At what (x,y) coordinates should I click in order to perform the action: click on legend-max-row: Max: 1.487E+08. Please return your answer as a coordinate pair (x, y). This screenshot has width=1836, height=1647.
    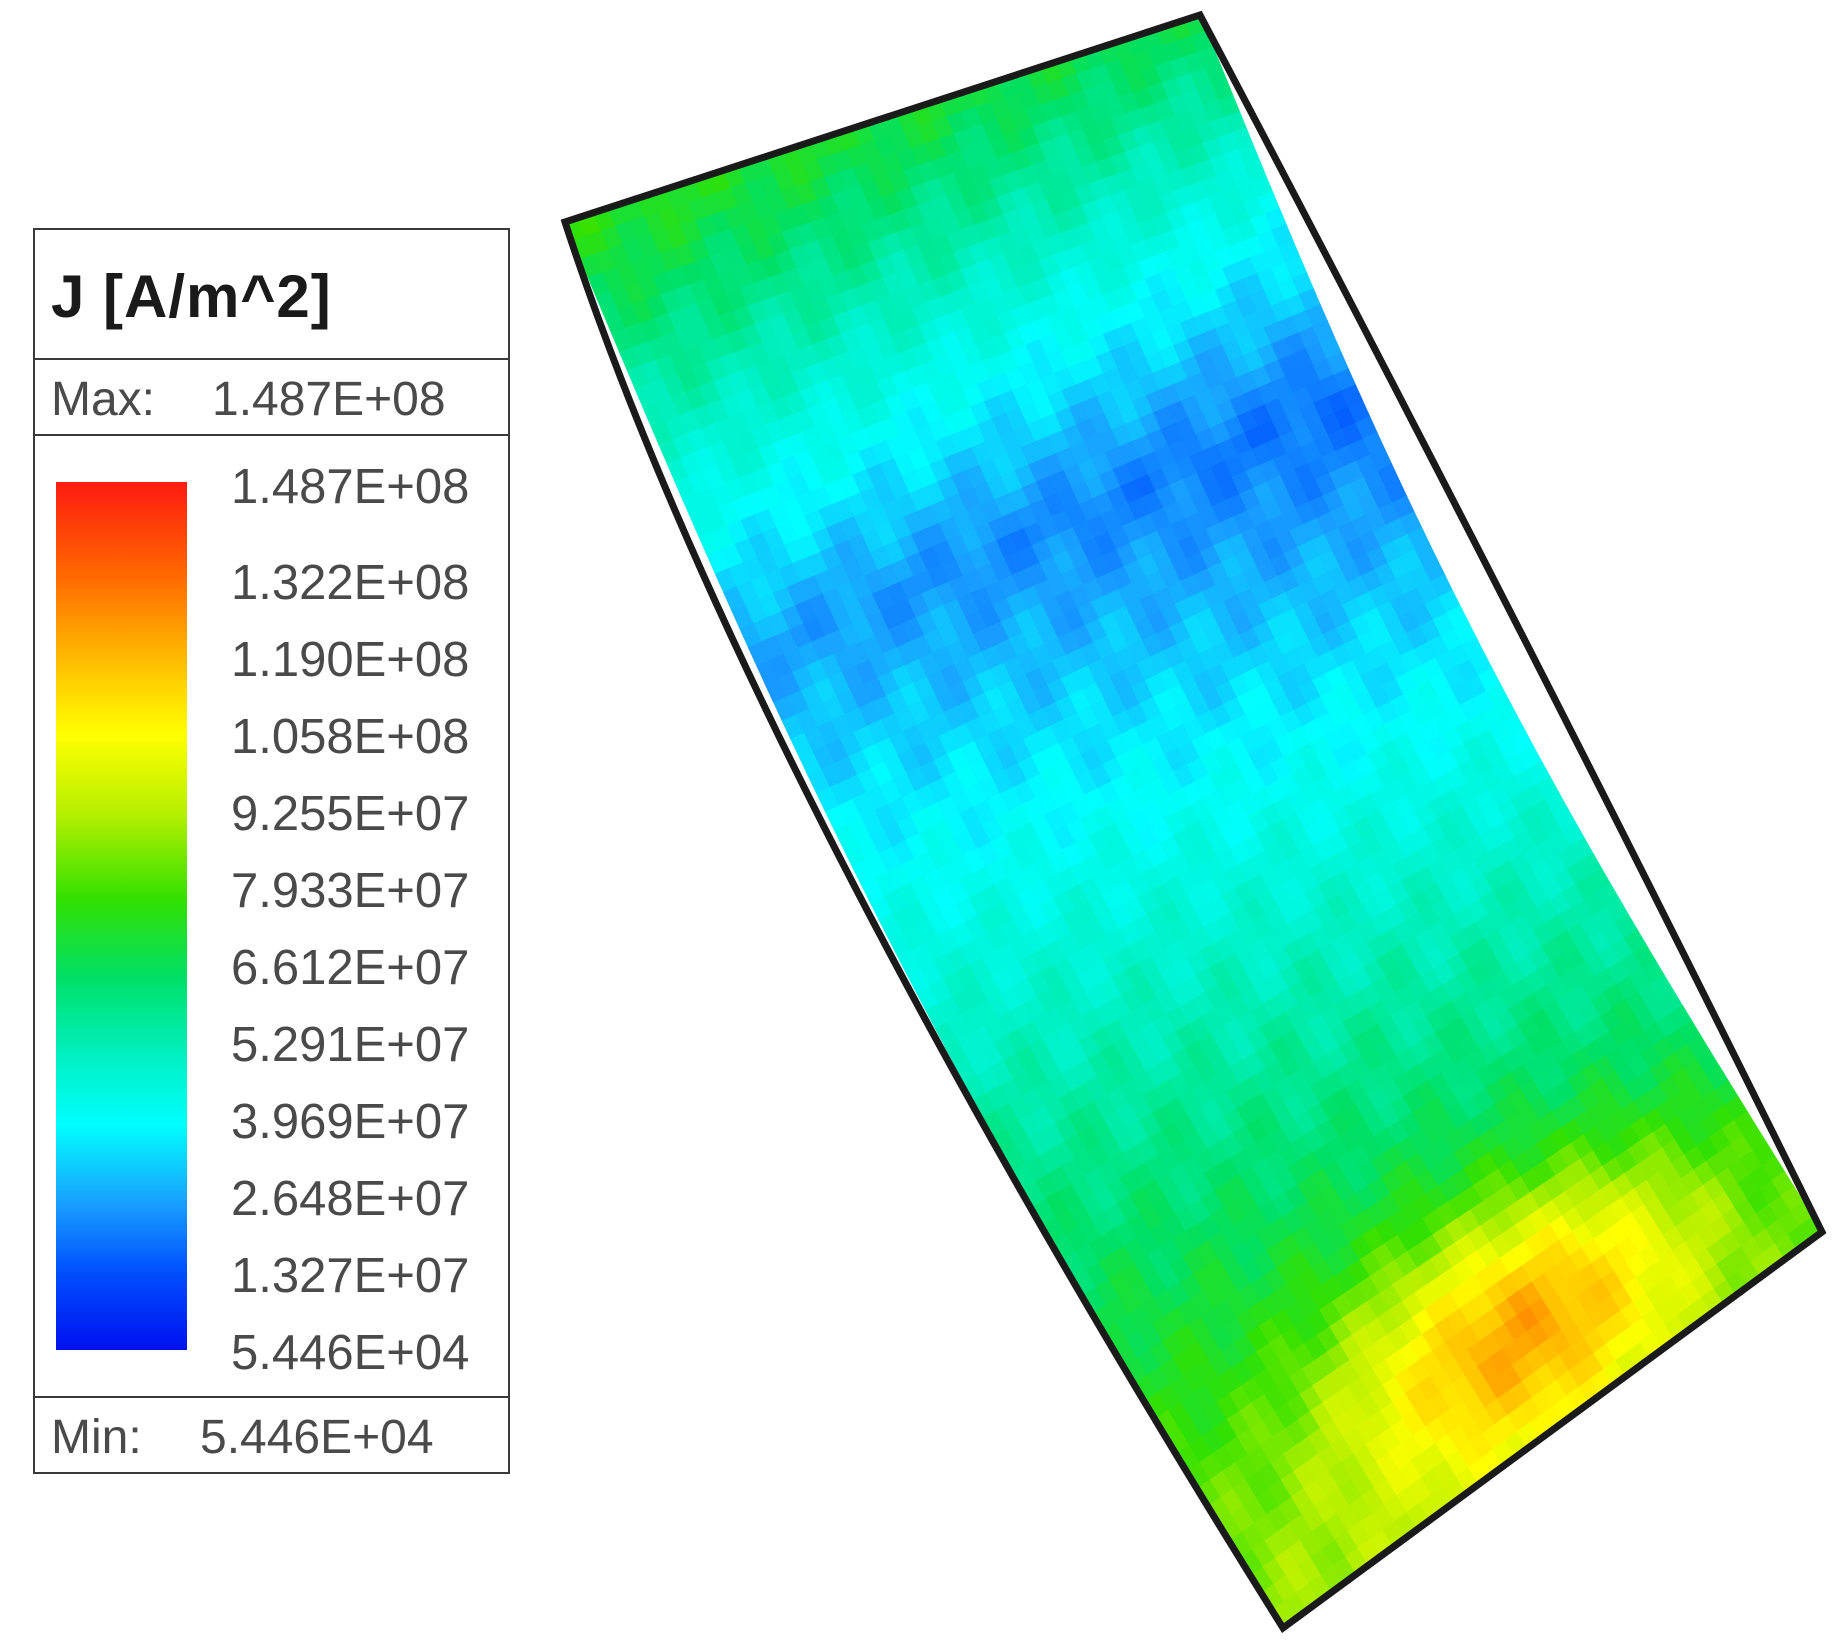
    Looking at the image, I should click on (271, 398).